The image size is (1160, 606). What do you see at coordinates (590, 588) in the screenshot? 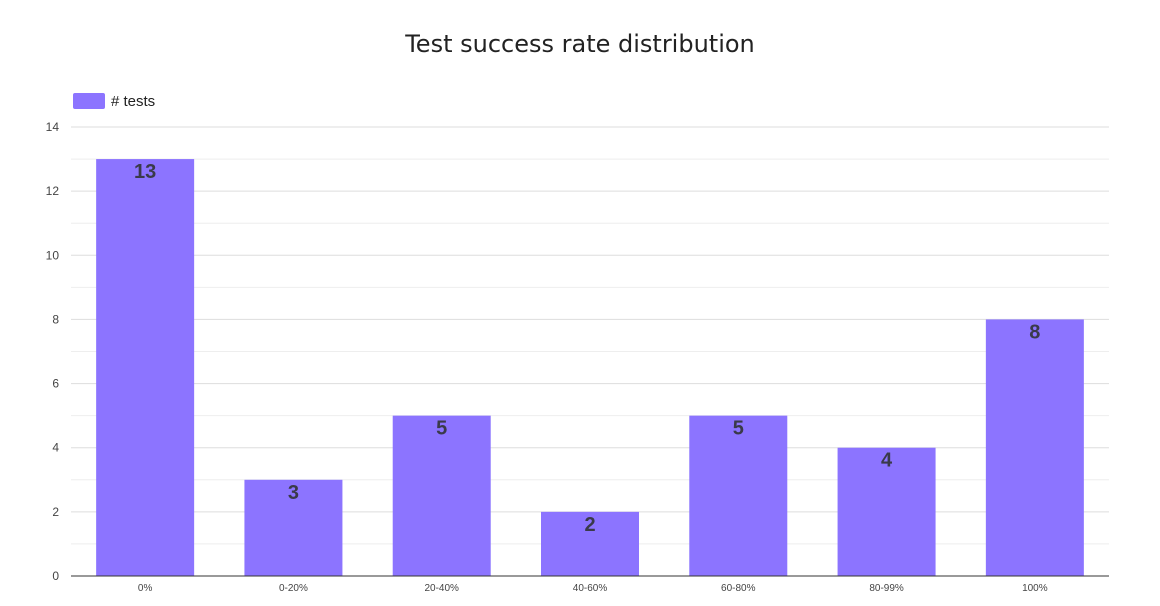
I see `x-tick-label: 40-60%` at bounding box center [590, 588].